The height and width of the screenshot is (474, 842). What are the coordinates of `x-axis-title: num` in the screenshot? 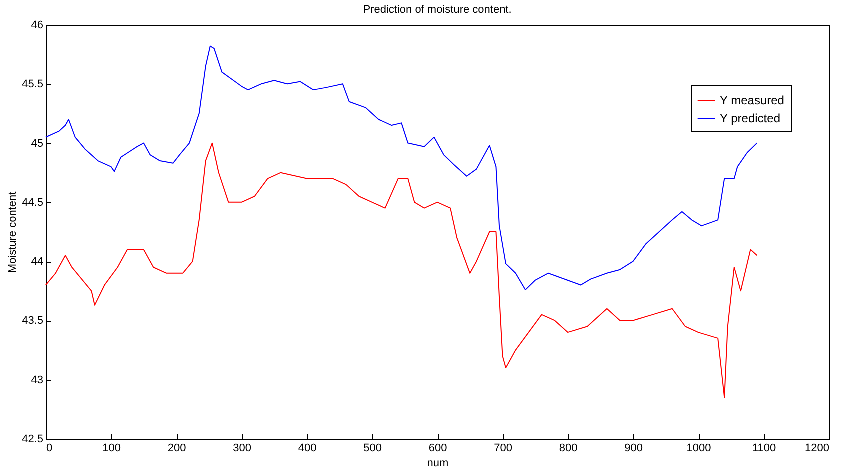 It's located at (438, 464).